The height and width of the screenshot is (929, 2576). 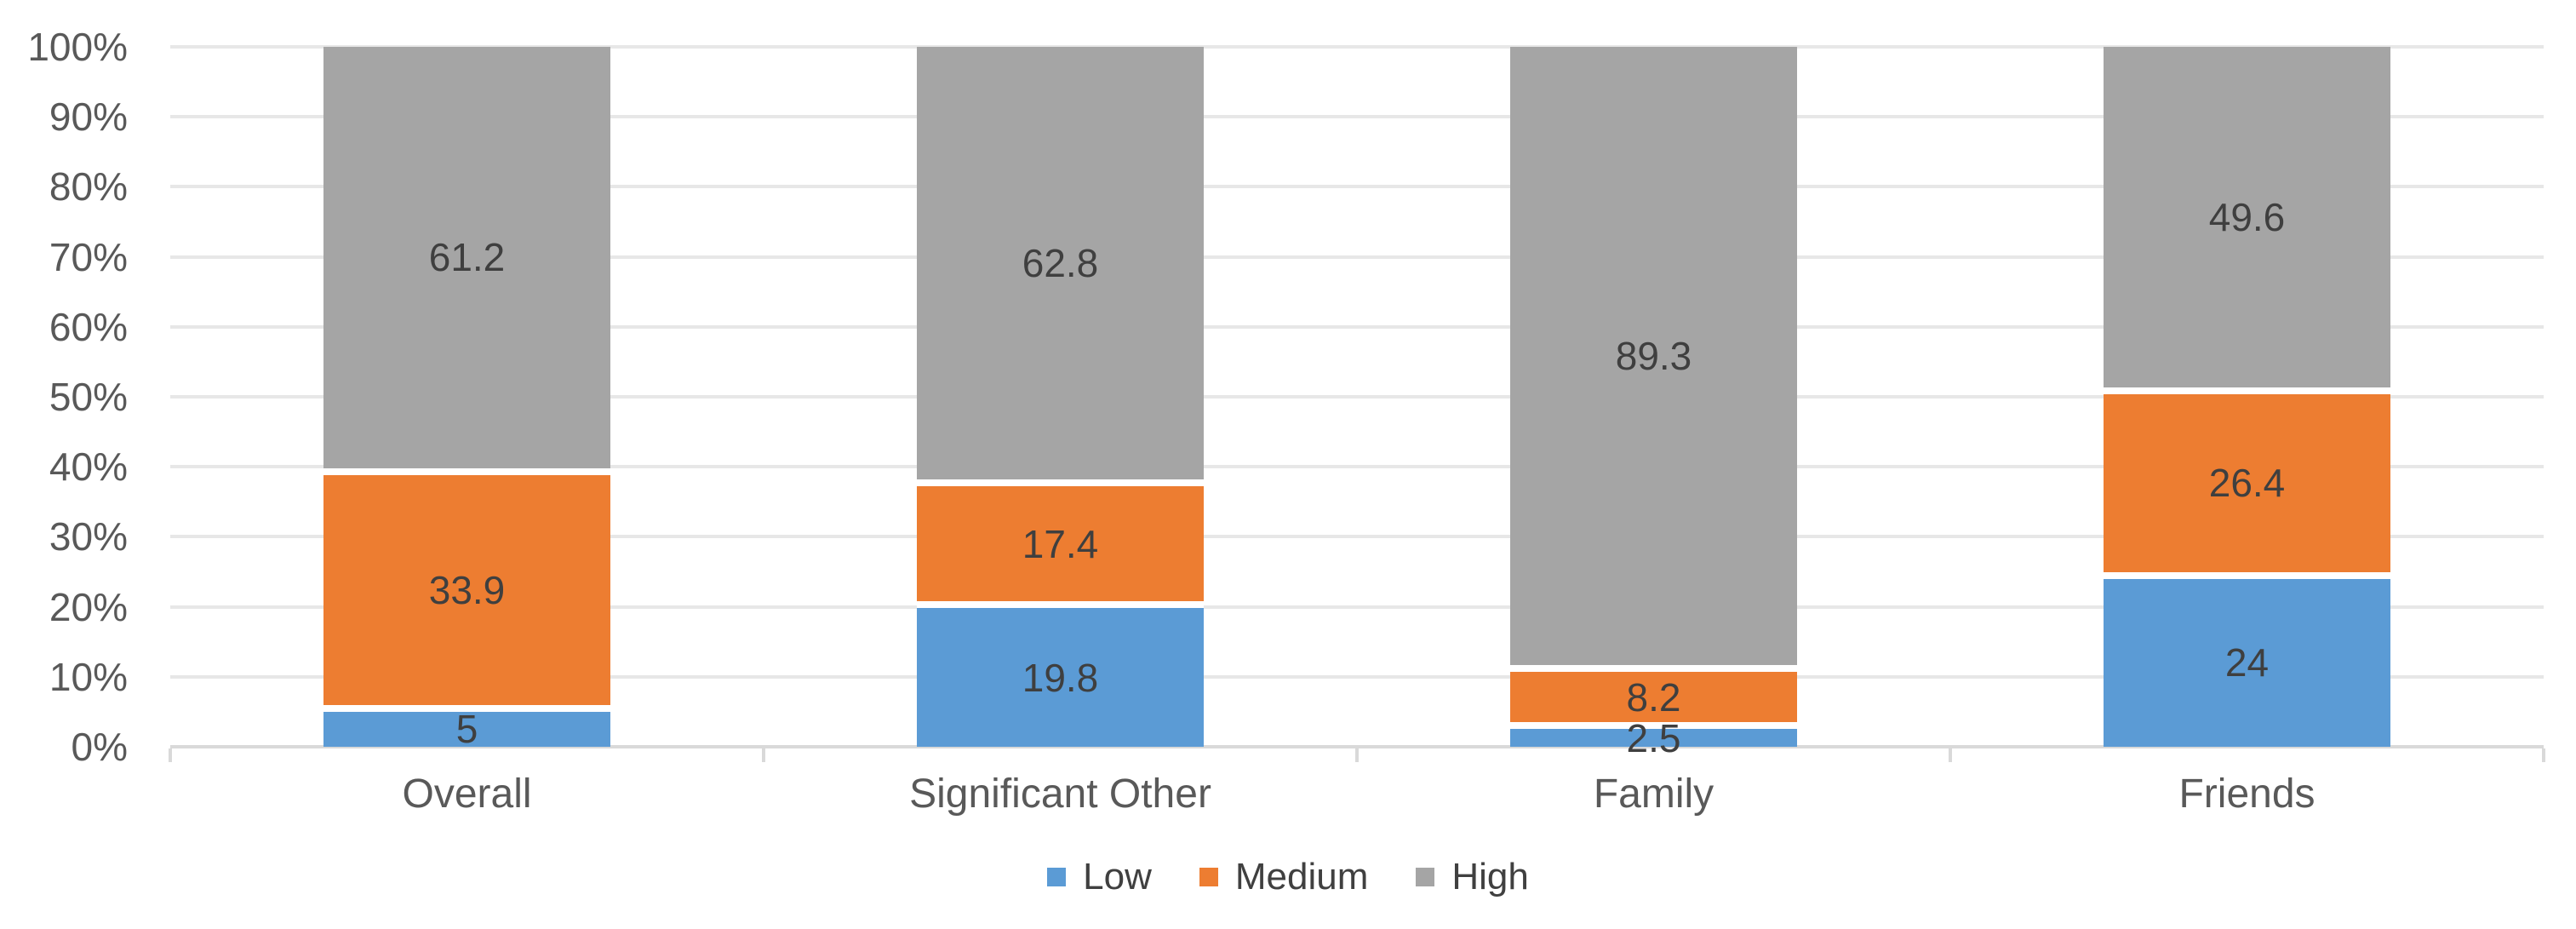 I want to click on bar-segment-high: 89.3, so click(x=1653, y=360).